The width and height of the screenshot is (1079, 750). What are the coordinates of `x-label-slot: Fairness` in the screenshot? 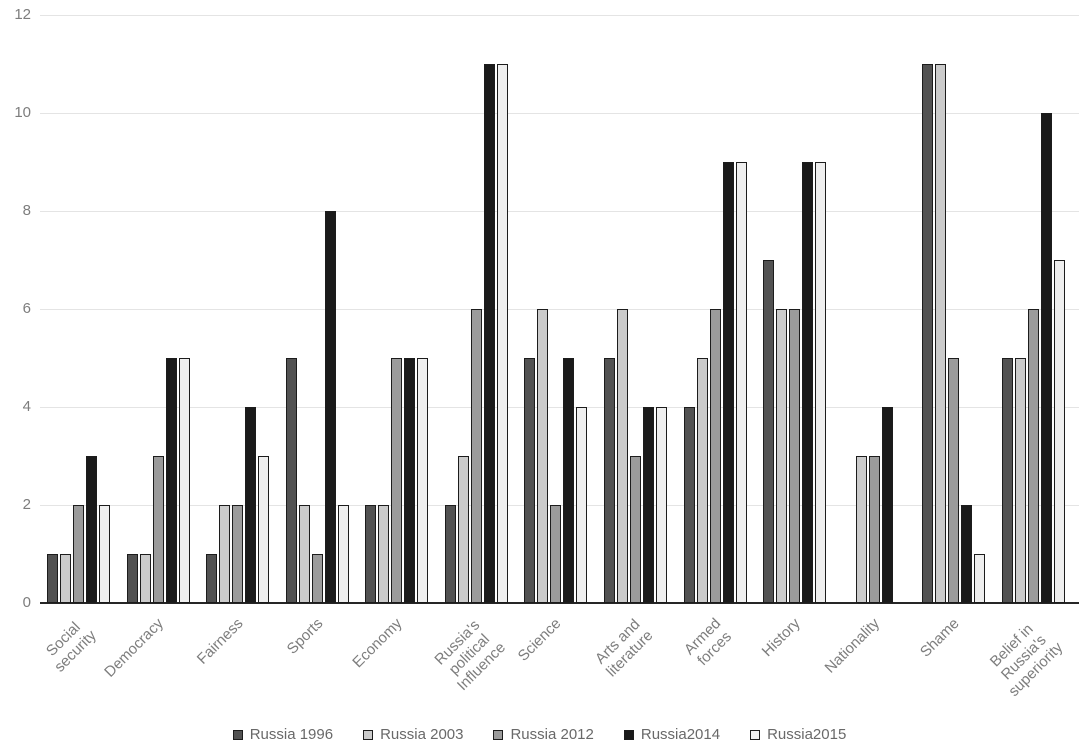 It's located at (231, 661).